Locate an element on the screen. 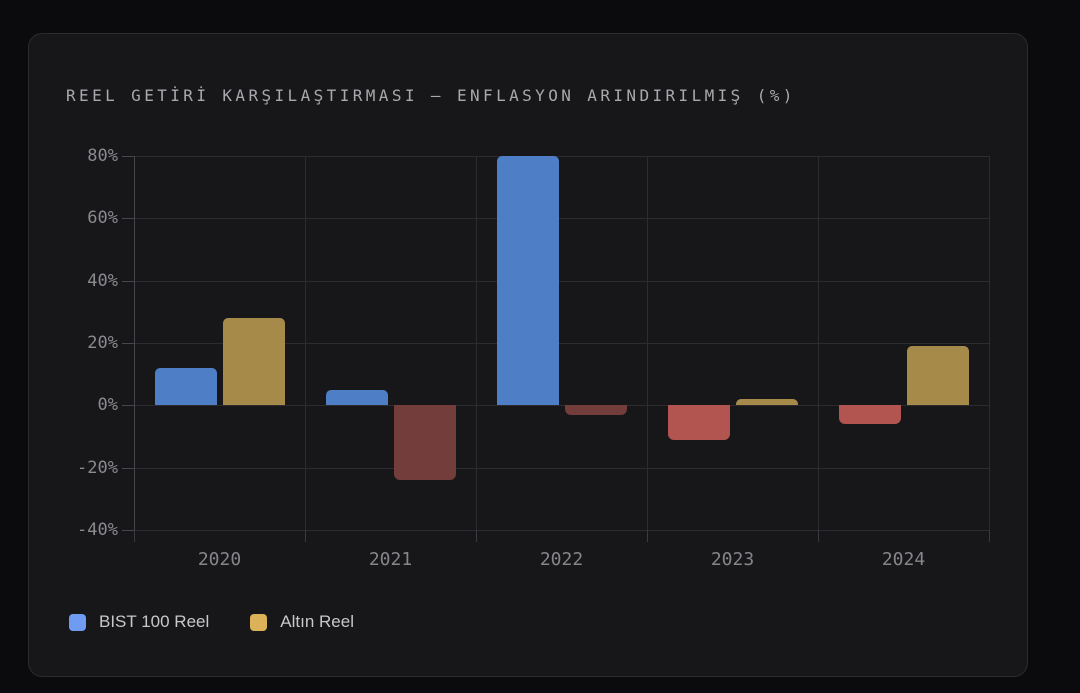 Image resolution: width=1080 pixels, height=693 pixels. y-axis-label: 40% is located at coordinates (102, 280).